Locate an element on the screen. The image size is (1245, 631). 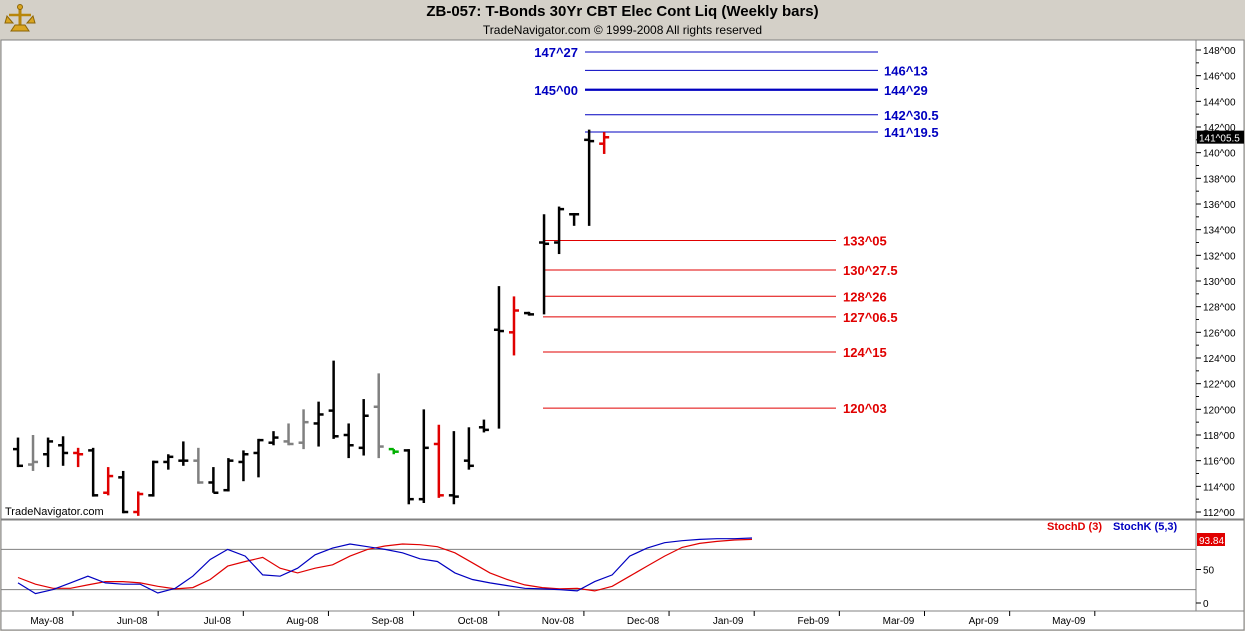
price-tick-label: 142^00 is located at coordinates (1219, 128).